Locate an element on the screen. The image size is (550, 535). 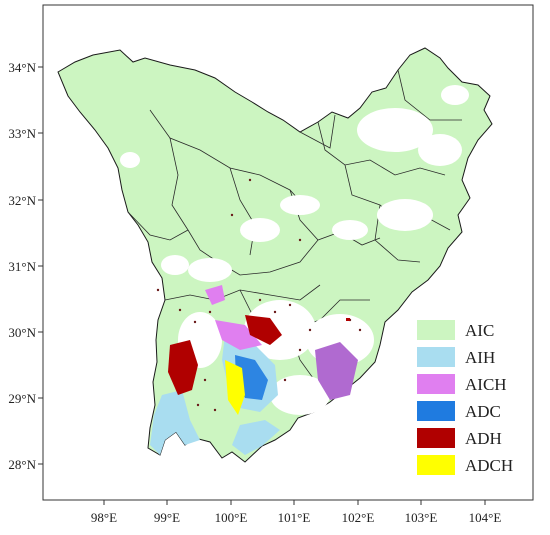
y-tick-label: 34°N is located at coordinates (22, 67).